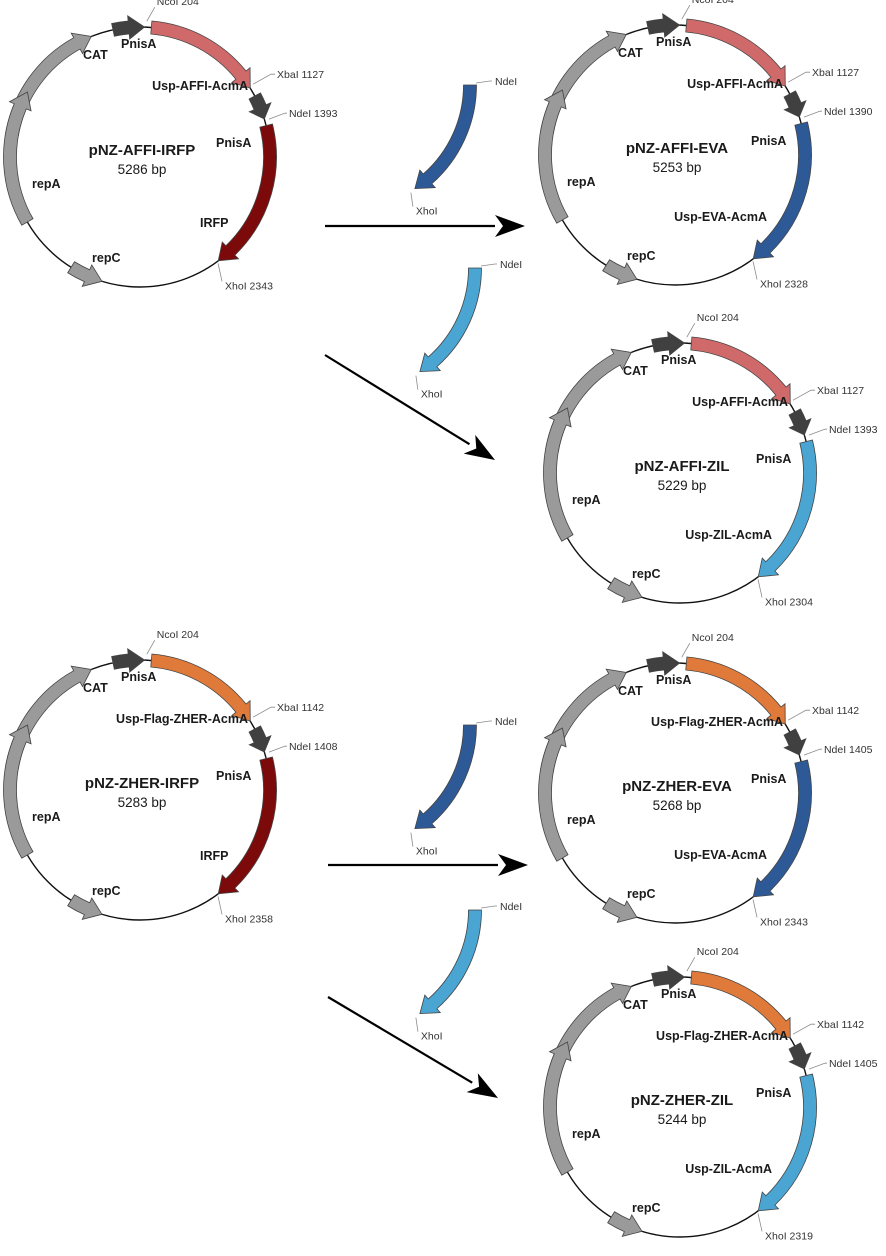 The image size is (886, 1256). Describe the element at coordinates (677, 148) in the screenshot. I see `plasmid-name: pNZ-AFFI-EVA` at that location.